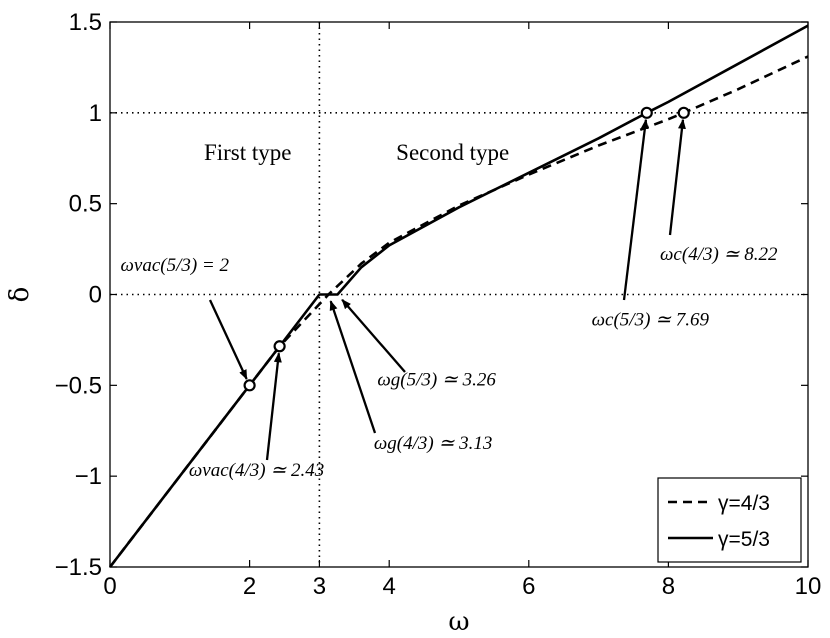  I want to click on x-tick-label: 2, so click(249, 586).